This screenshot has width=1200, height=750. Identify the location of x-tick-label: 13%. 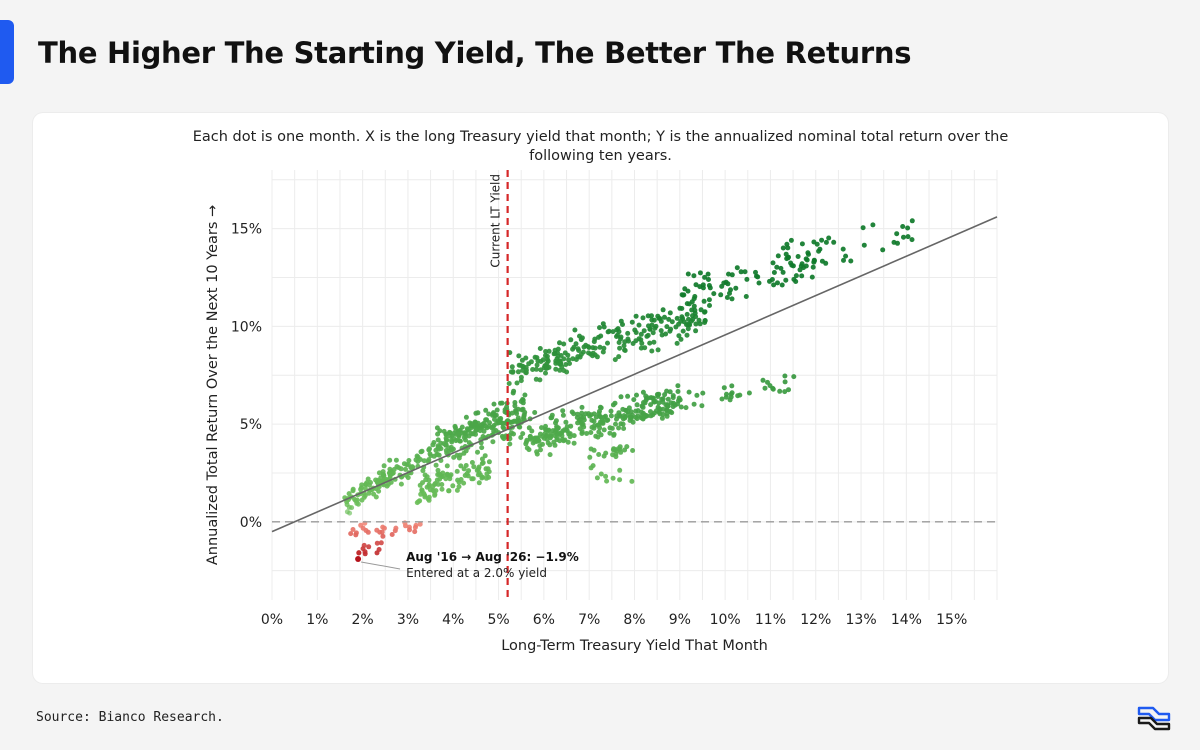
(861, 620).